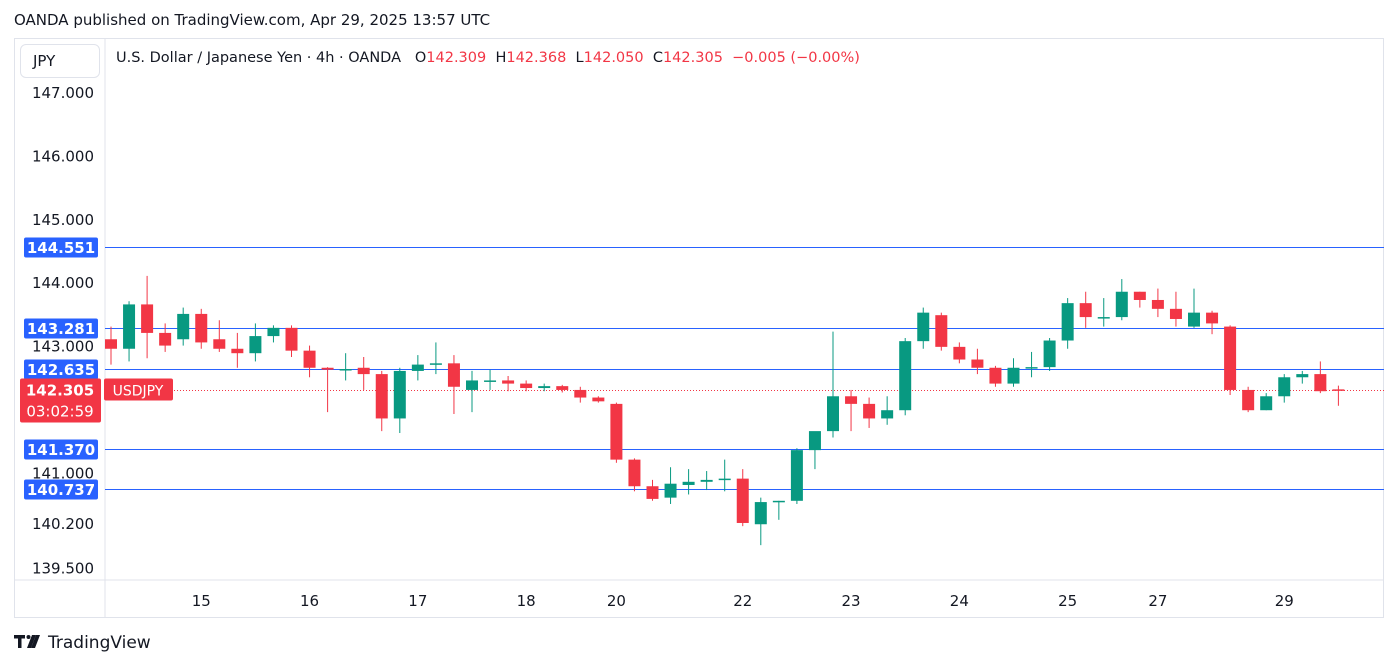 The image size is (1400, 668). What do you see at coordinates (63, 157) in the screenshot?
I see `y-tick-label: 146.000` at bounding box center [63, 157].